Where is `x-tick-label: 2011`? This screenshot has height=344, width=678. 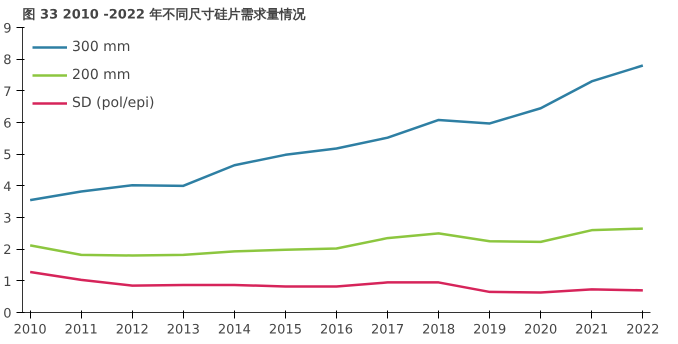
x-tick-label: 2011 is located at coordinates (81, 330).